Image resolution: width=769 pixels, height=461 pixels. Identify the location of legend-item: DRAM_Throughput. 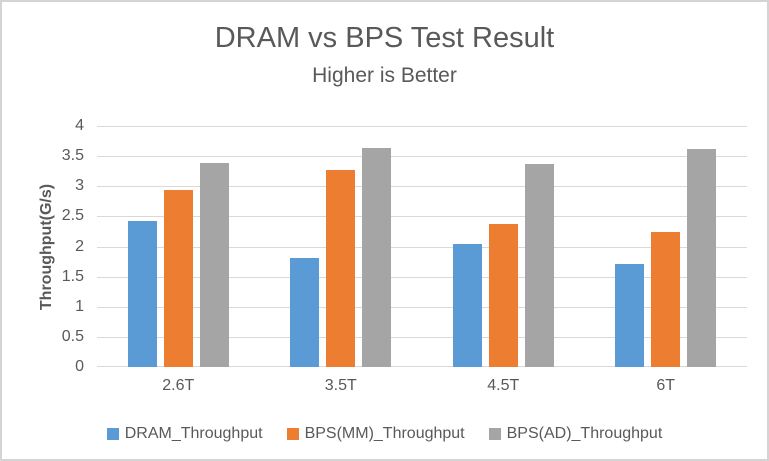
(184, 434).